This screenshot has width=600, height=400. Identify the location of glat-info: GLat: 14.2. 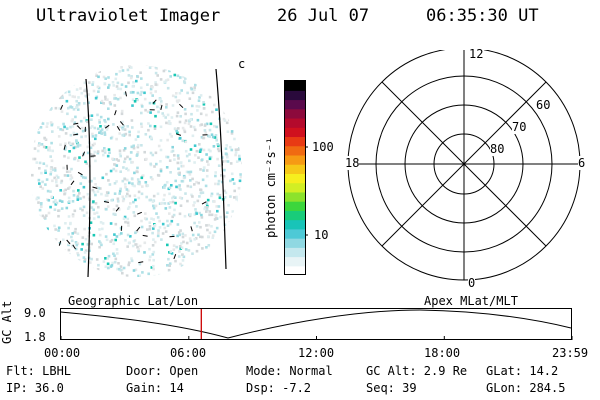
(522, 371).